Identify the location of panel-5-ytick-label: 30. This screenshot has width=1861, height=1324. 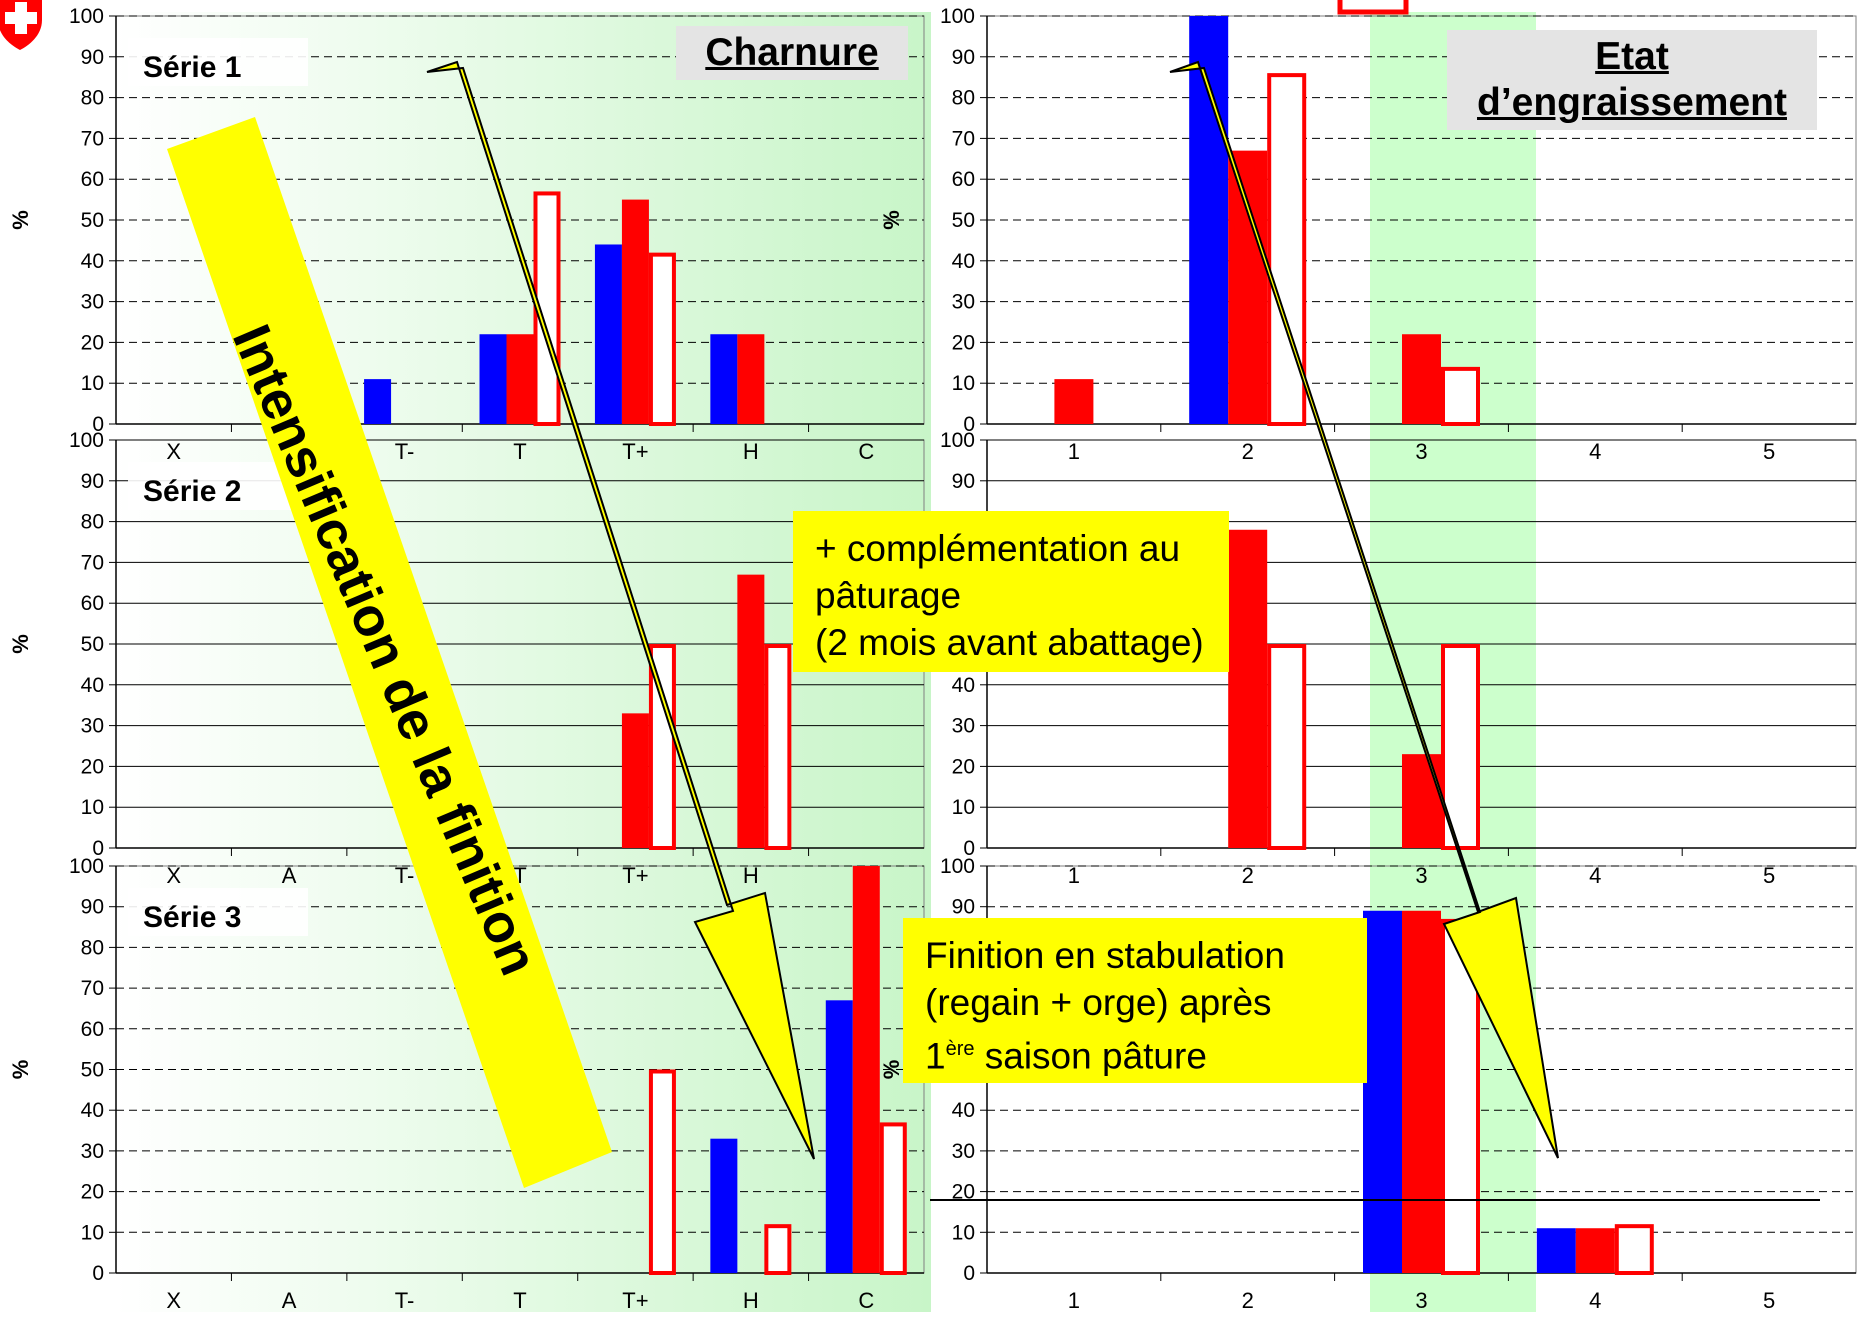
(92, 1151).